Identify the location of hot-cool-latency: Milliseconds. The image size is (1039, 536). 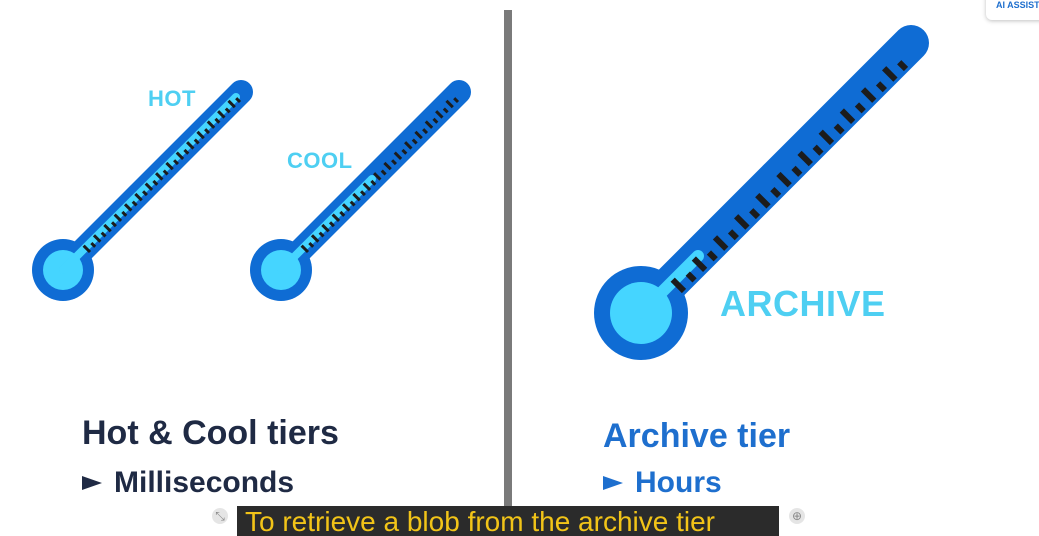
(188, 483).